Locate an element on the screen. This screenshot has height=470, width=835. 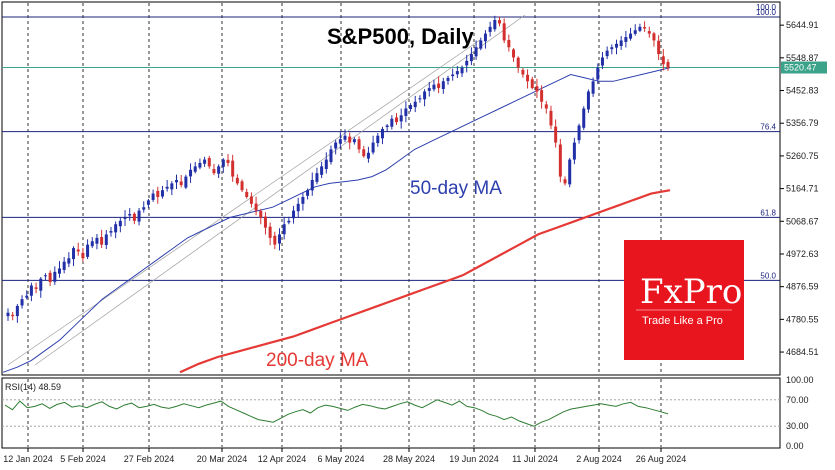
fib-label: 76.4 is located at coordinates (768, 127).